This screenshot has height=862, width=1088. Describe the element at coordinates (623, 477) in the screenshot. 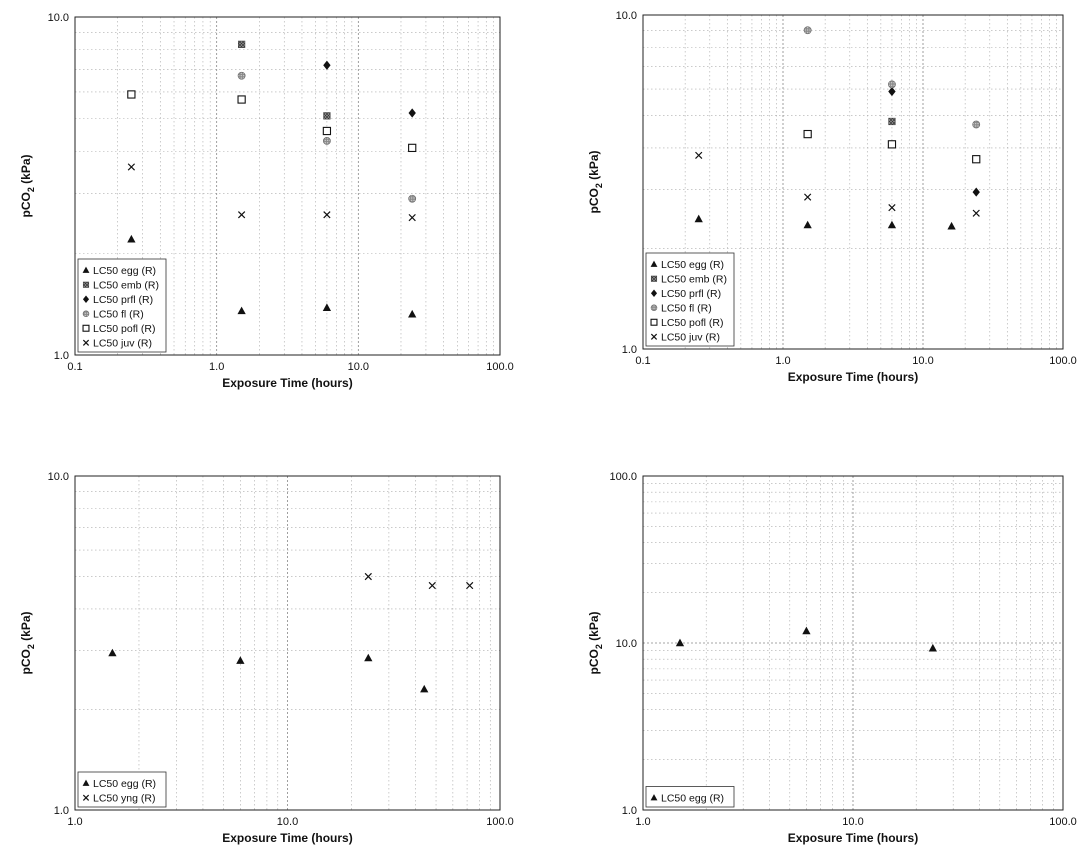

I see `y-tick-label: 100.0` at that location.